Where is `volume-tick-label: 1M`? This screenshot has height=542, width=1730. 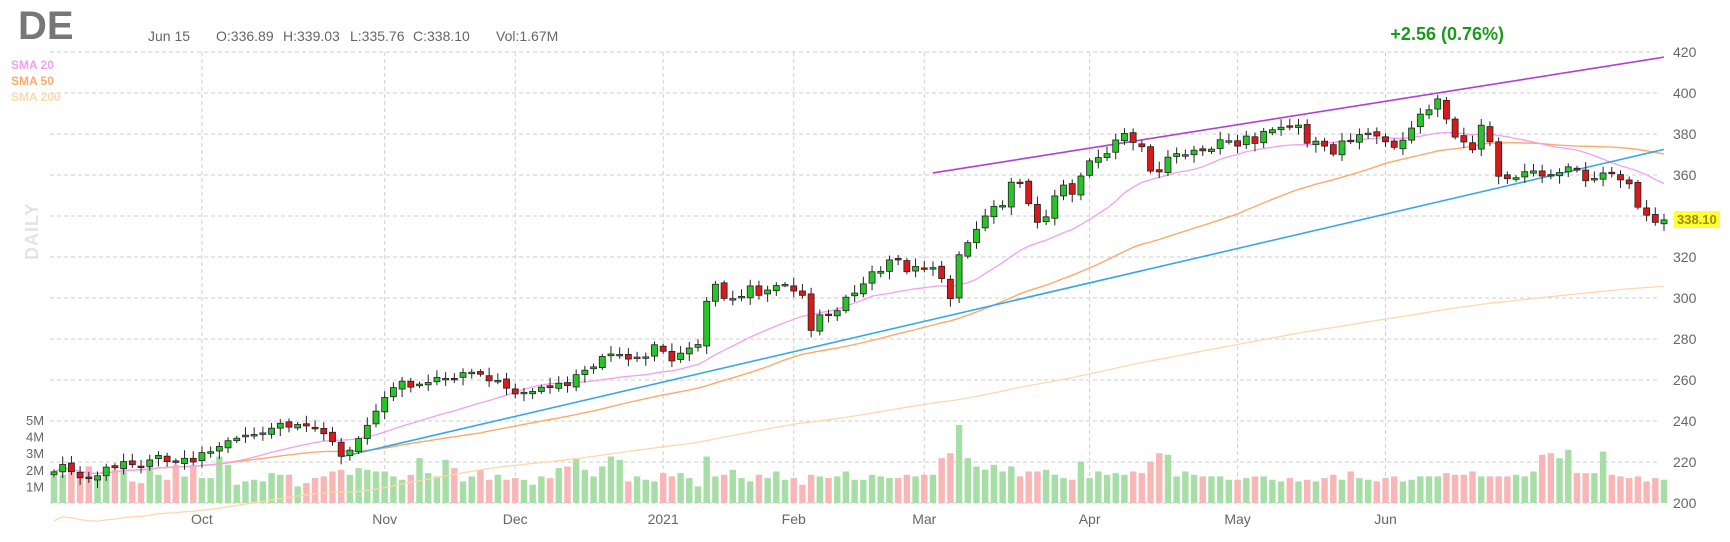
volume-tick-label: 1M is located at coordinates (35, 486).